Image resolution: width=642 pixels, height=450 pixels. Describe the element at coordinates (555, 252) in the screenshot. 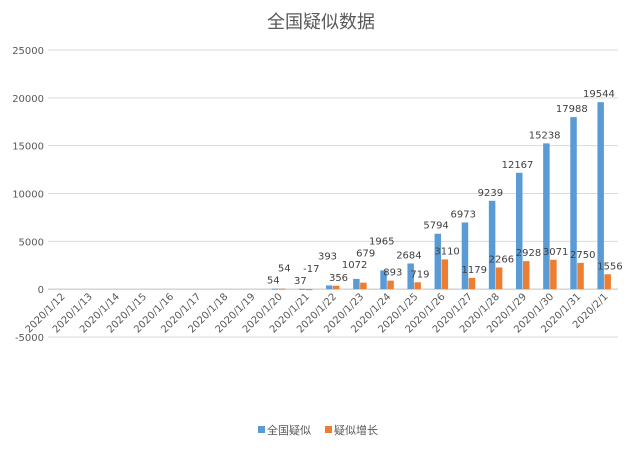

I see `data-label: 3071` at that location.